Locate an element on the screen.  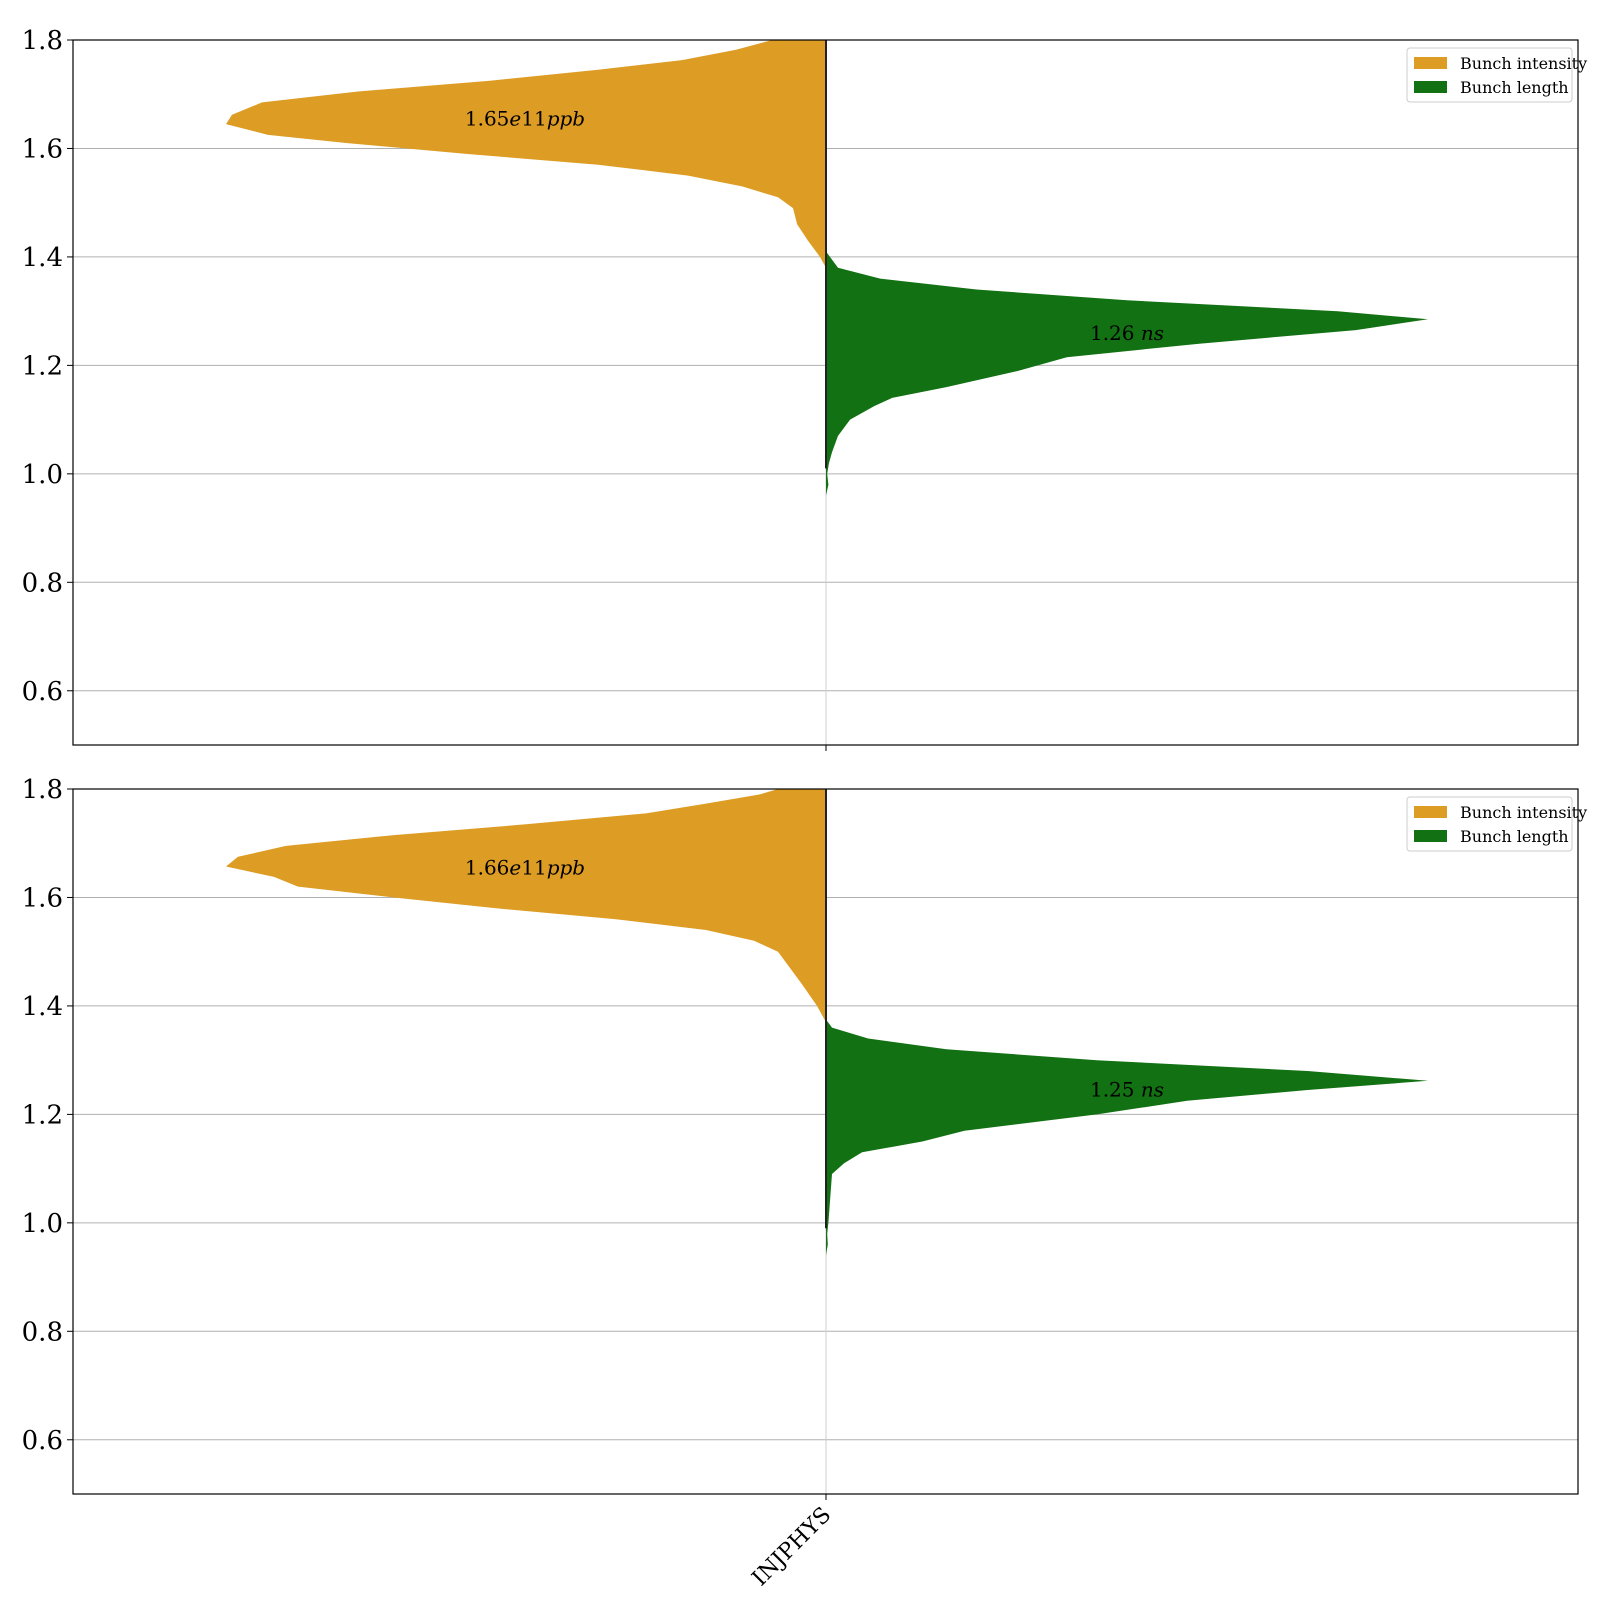
length-peak-label: 1.25 ns is located at coordinates (1127, 1089).